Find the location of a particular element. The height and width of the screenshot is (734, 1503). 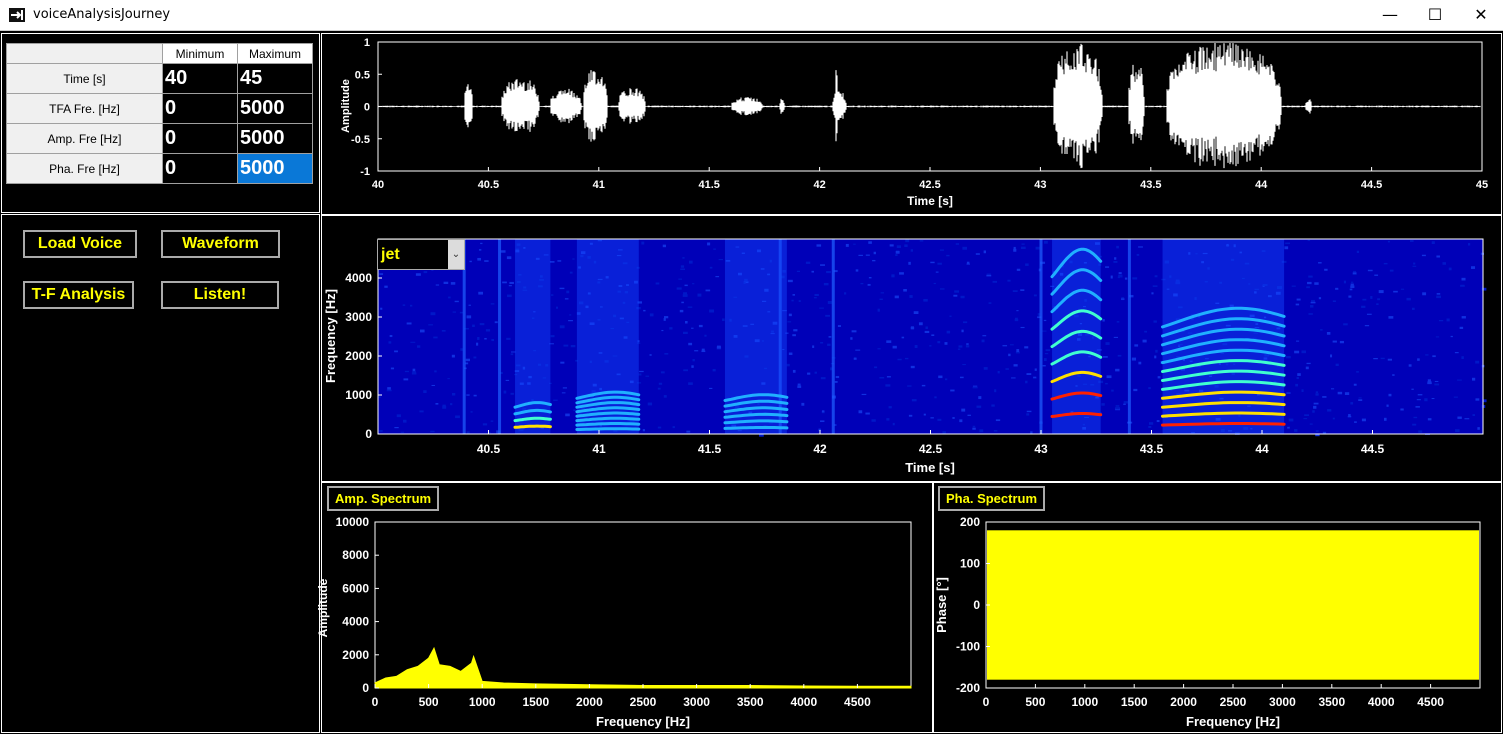

spectrogram-strip is located at coordinates (833, 336).